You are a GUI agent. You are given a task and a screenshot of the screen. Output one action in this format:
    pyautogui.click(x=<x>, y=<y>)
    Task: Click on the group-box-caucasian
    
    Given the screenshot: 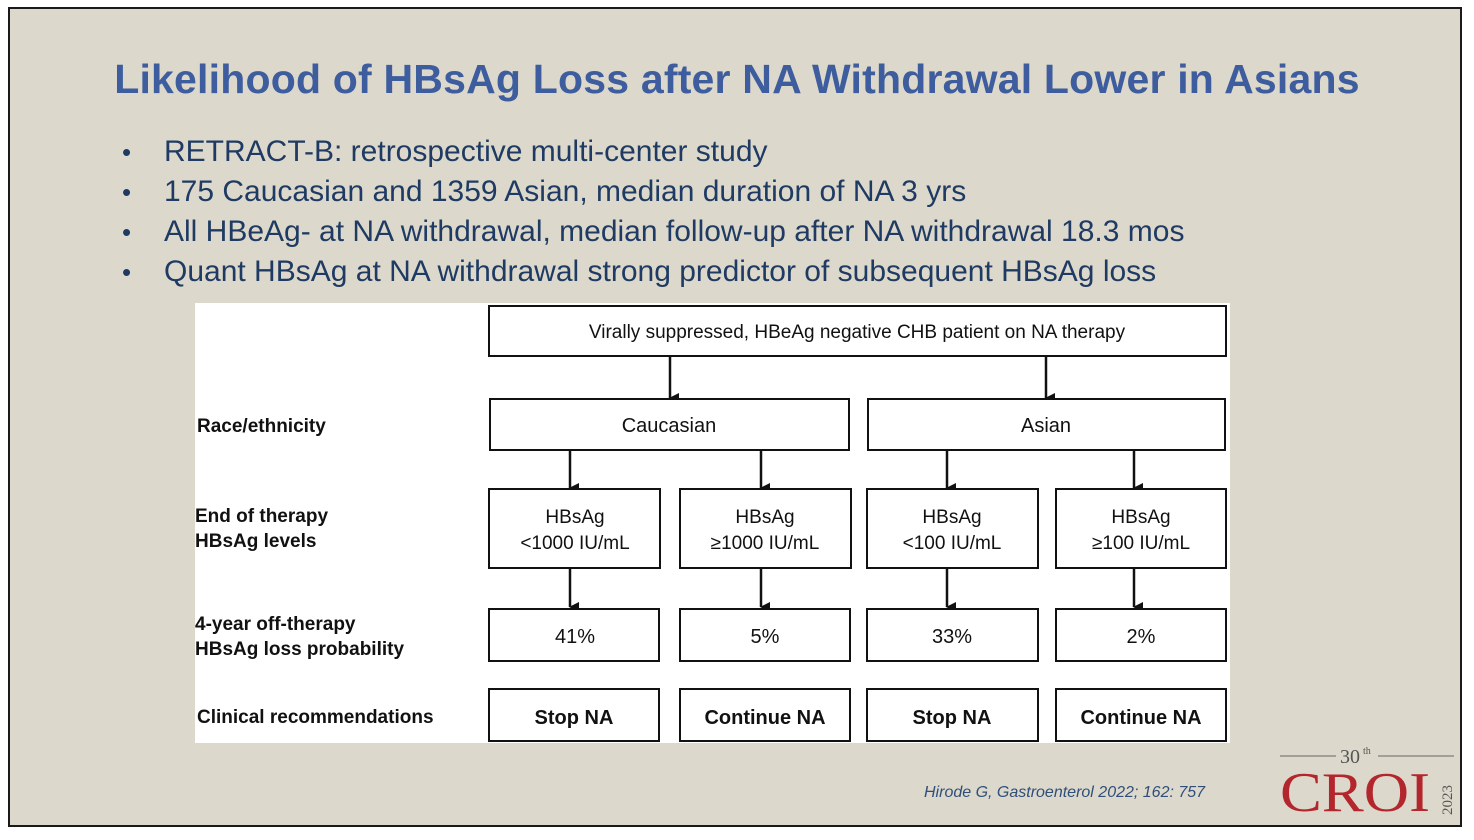 What is the action you would take?
    pyautogui.click(x=669, y=424)
    